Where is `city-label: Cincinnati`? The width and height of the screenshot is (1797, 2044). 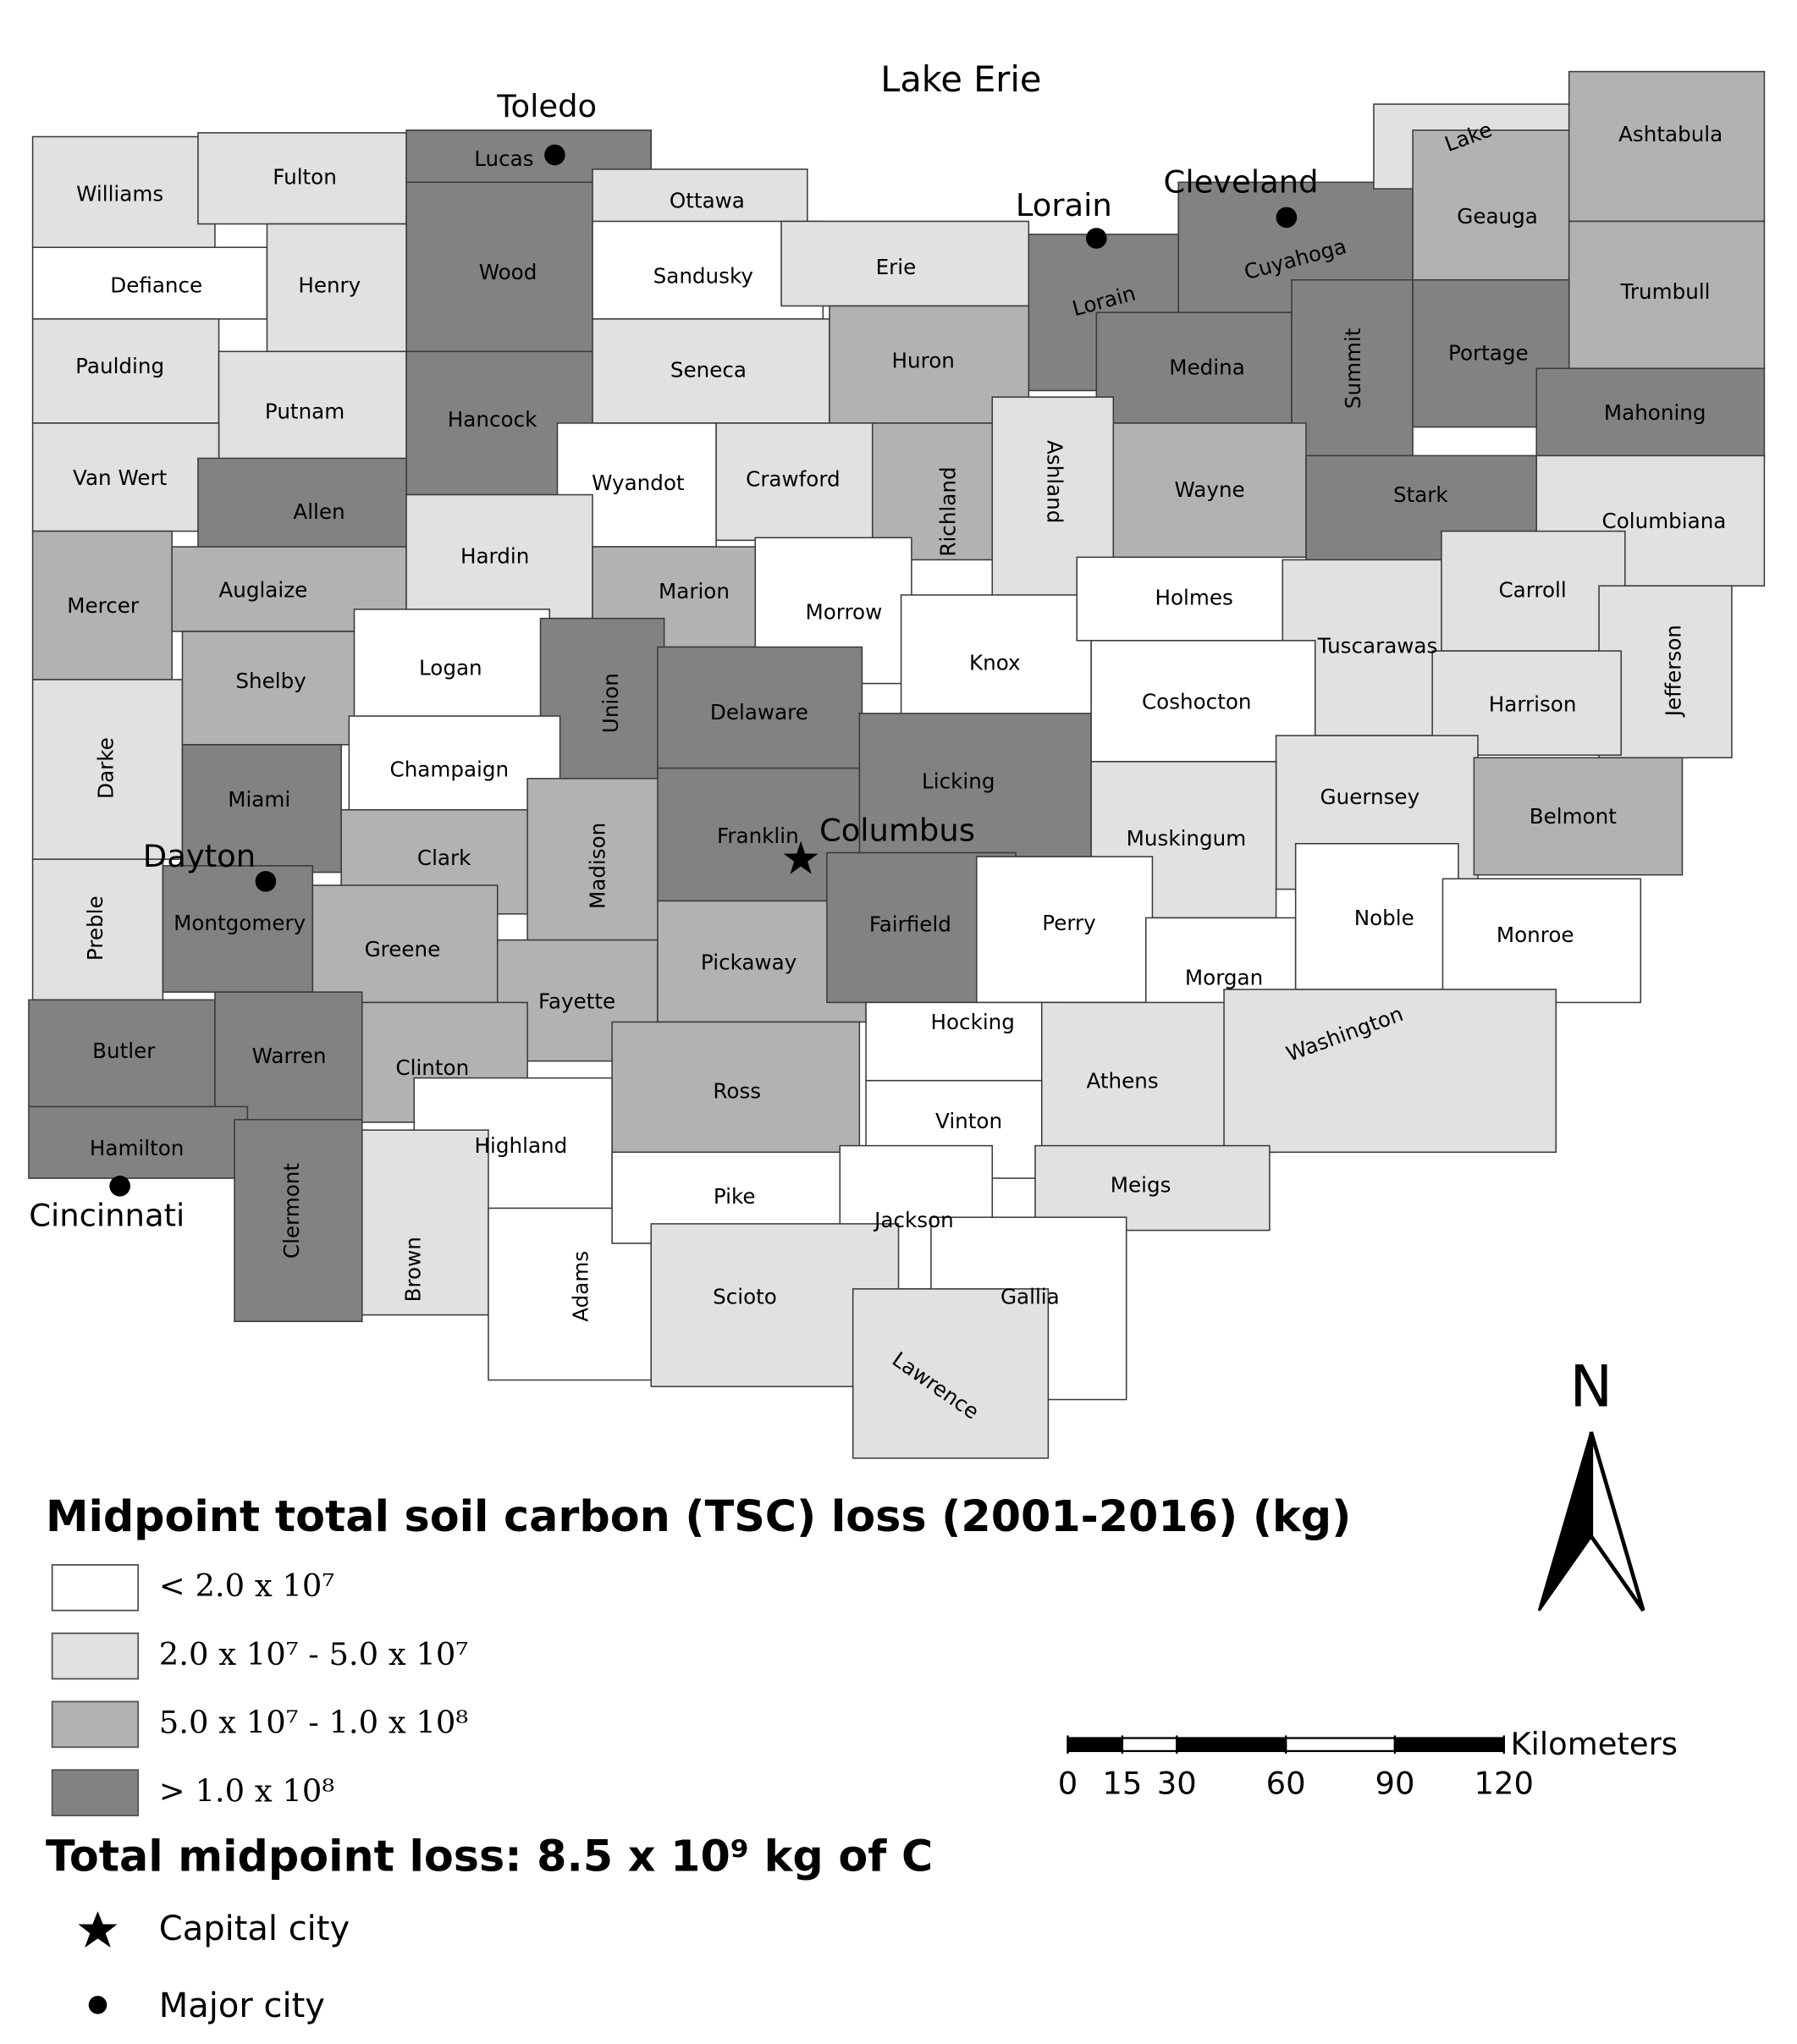
city-label: Cincinnati is located at coordinates (107, 1216).